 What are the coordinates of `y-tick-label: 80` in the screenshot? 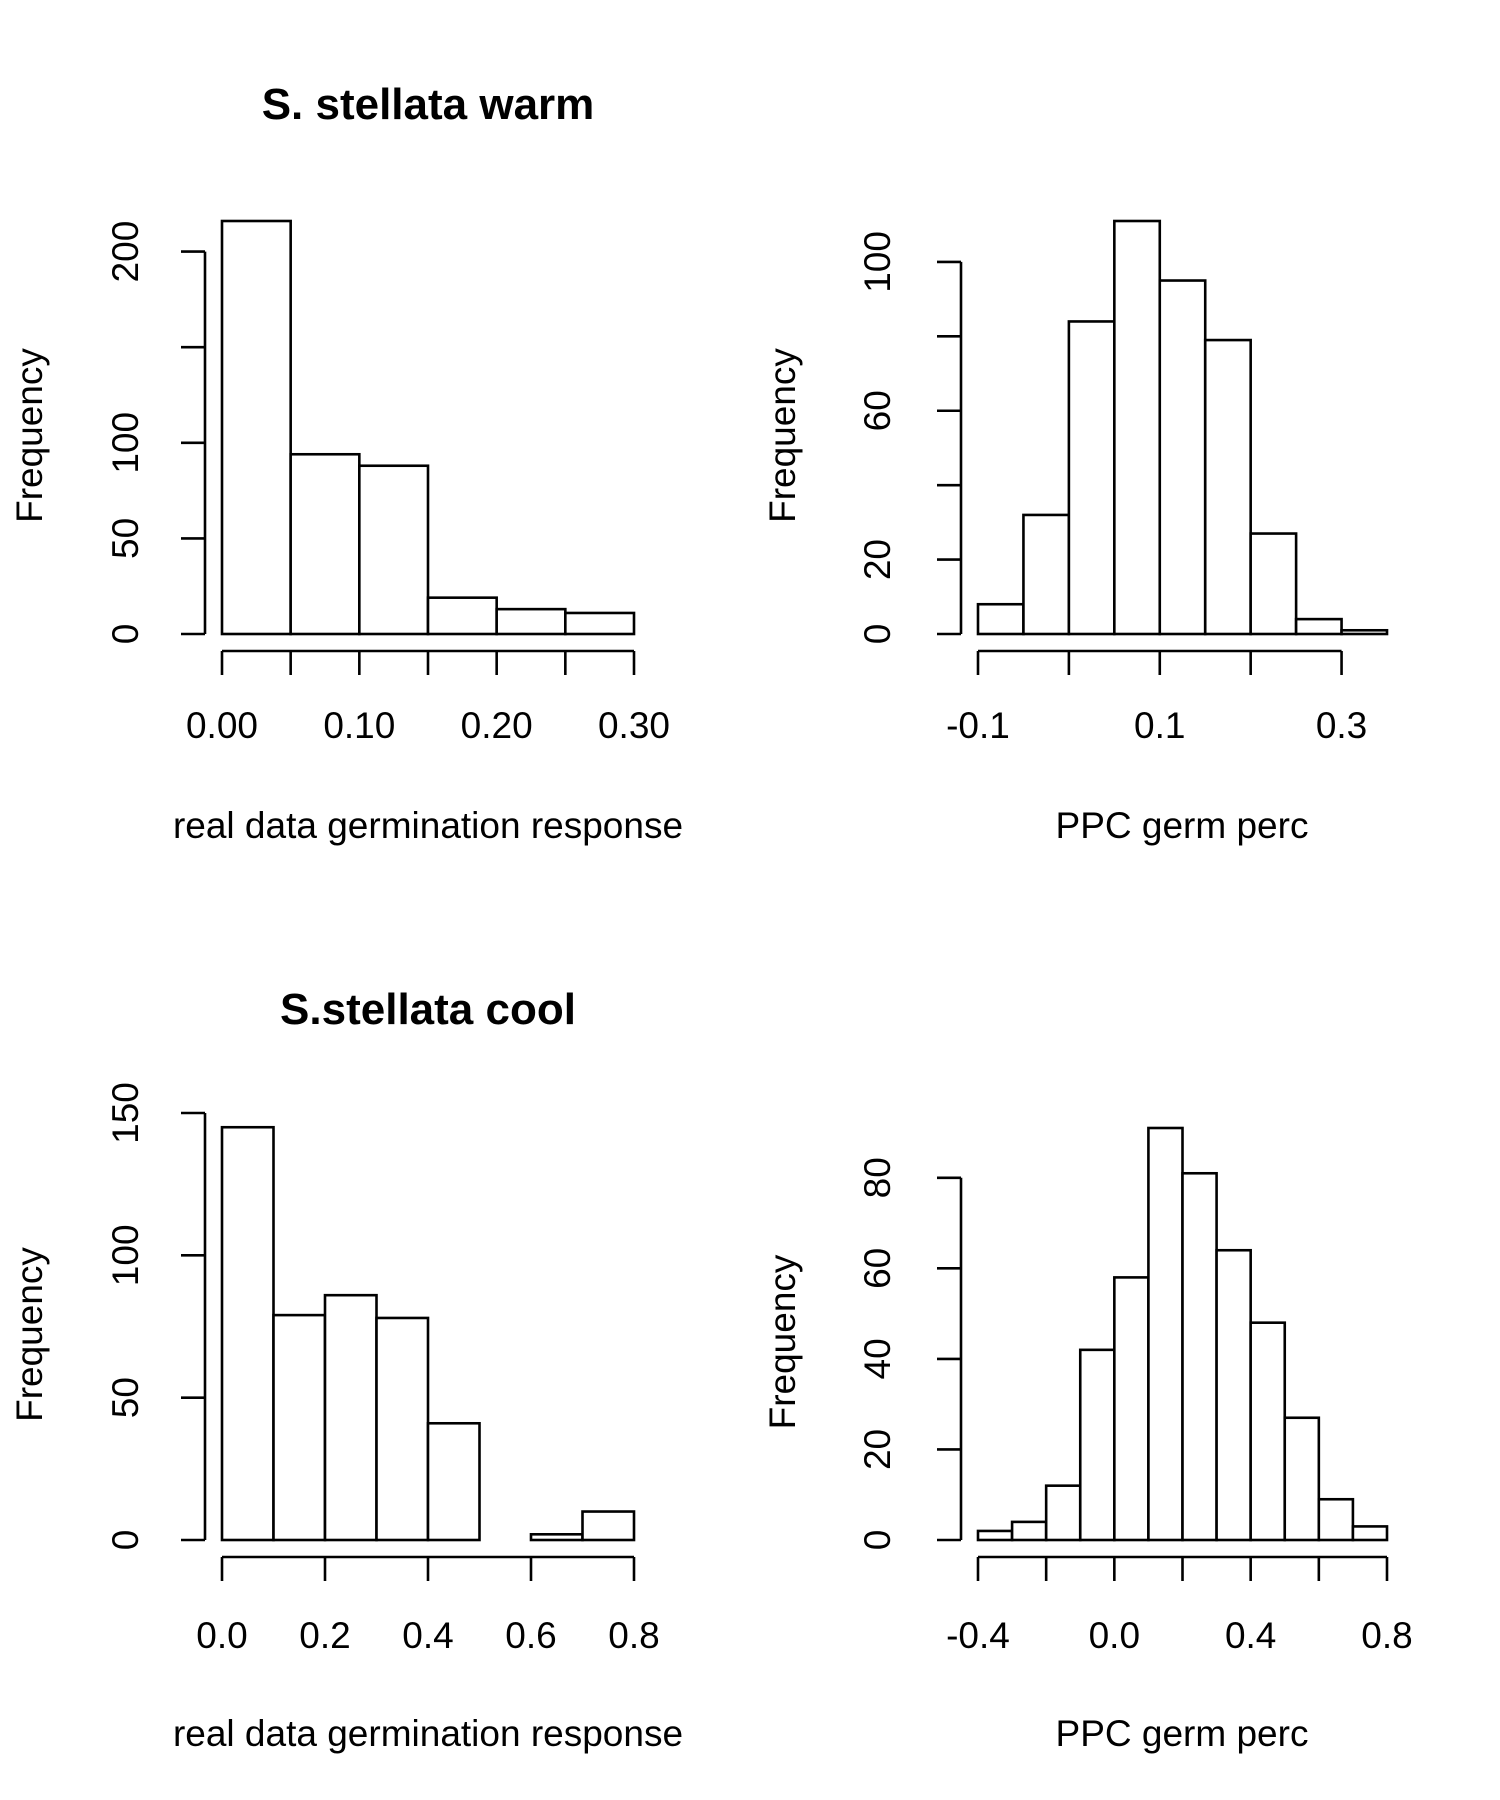 It's located at (877, 1177).